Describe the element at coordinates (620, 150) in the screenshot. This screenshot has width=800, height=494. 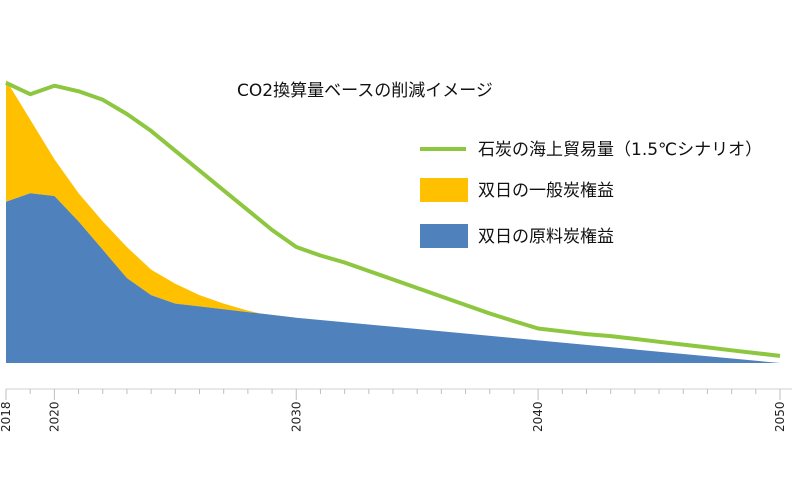
I see `legend-label-0: 石炭の海上貿易量（1.5℃シナリオ）` at that location.